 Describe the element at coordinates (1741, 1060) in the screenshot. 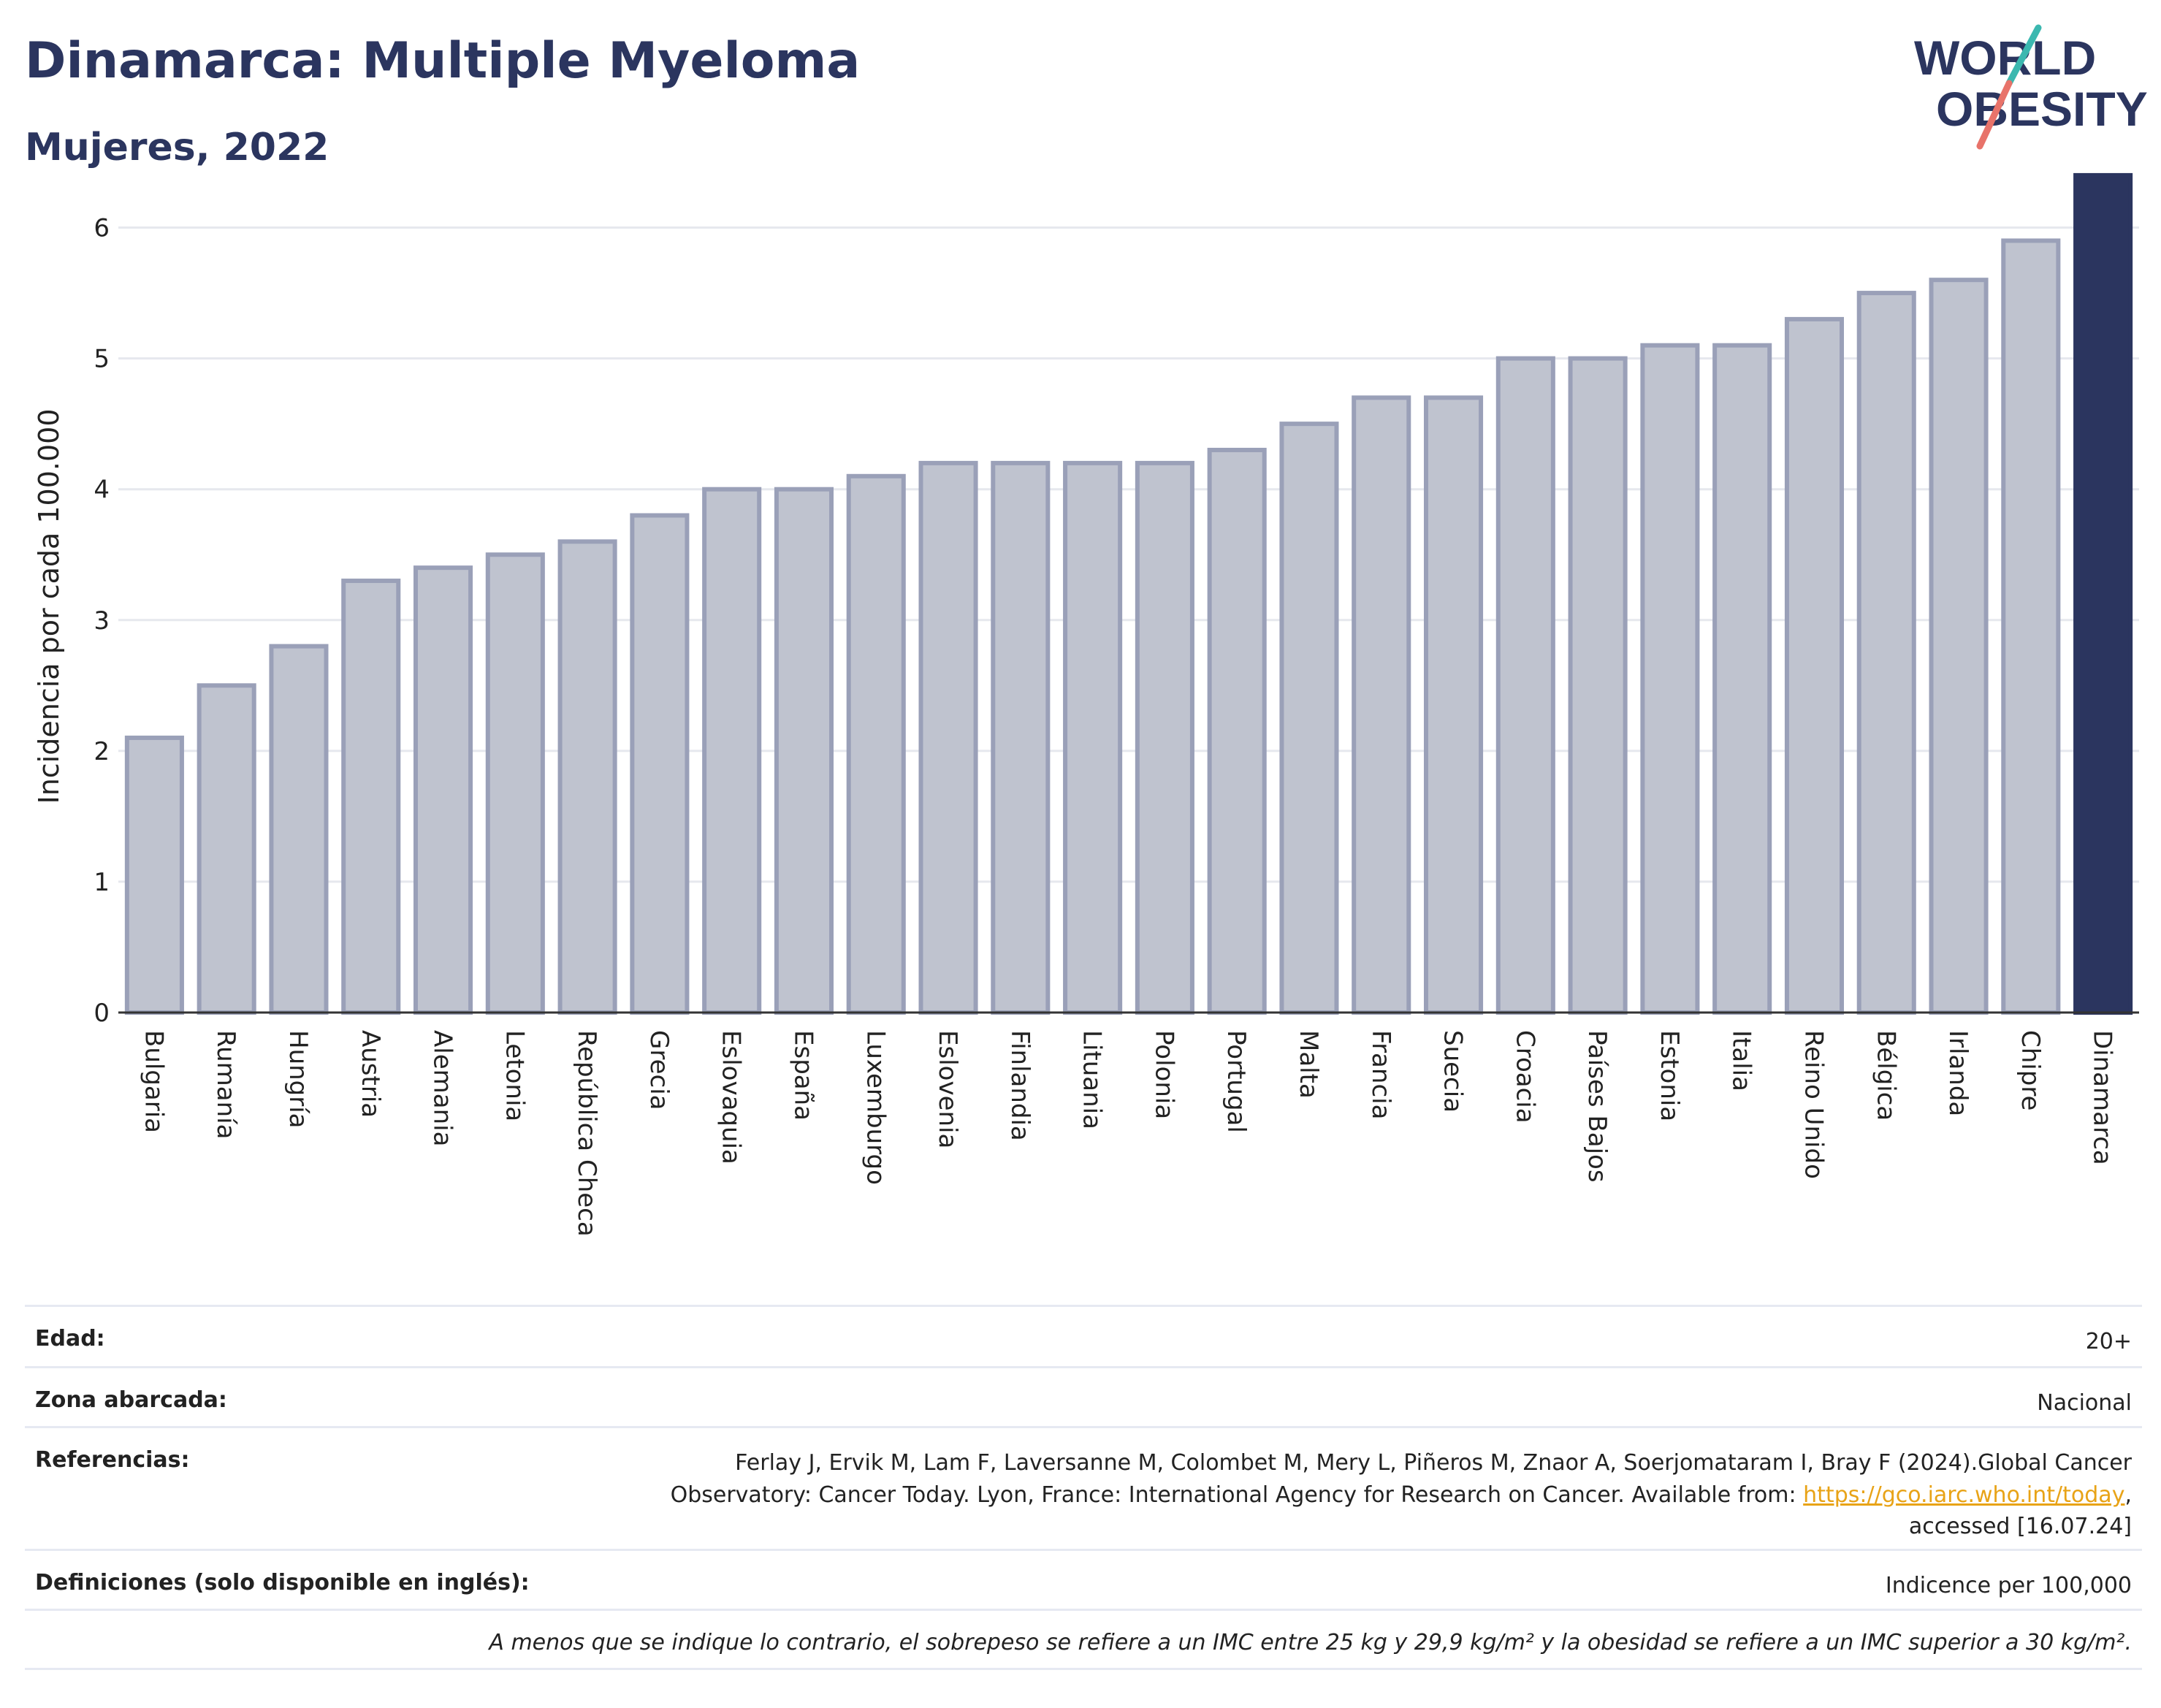

I see `x-tick-label: Italia` at that location.